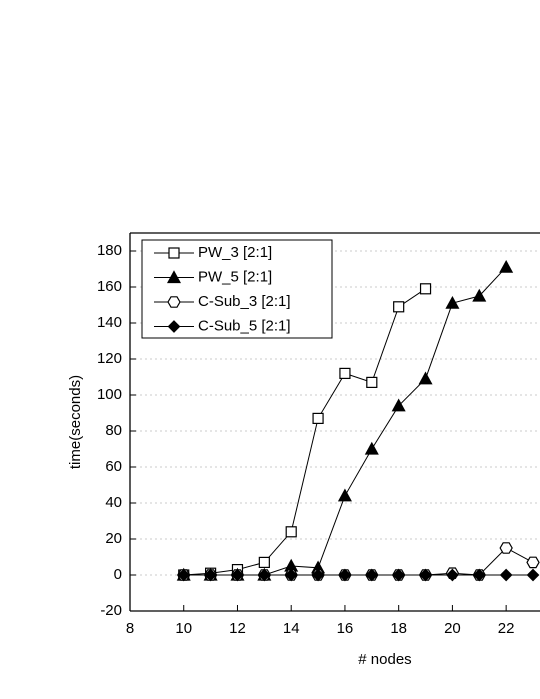  Describe the element at coordinates (235, 252) in the screenshot. I see `legend-label: PW_3 [2:1]` at that location.